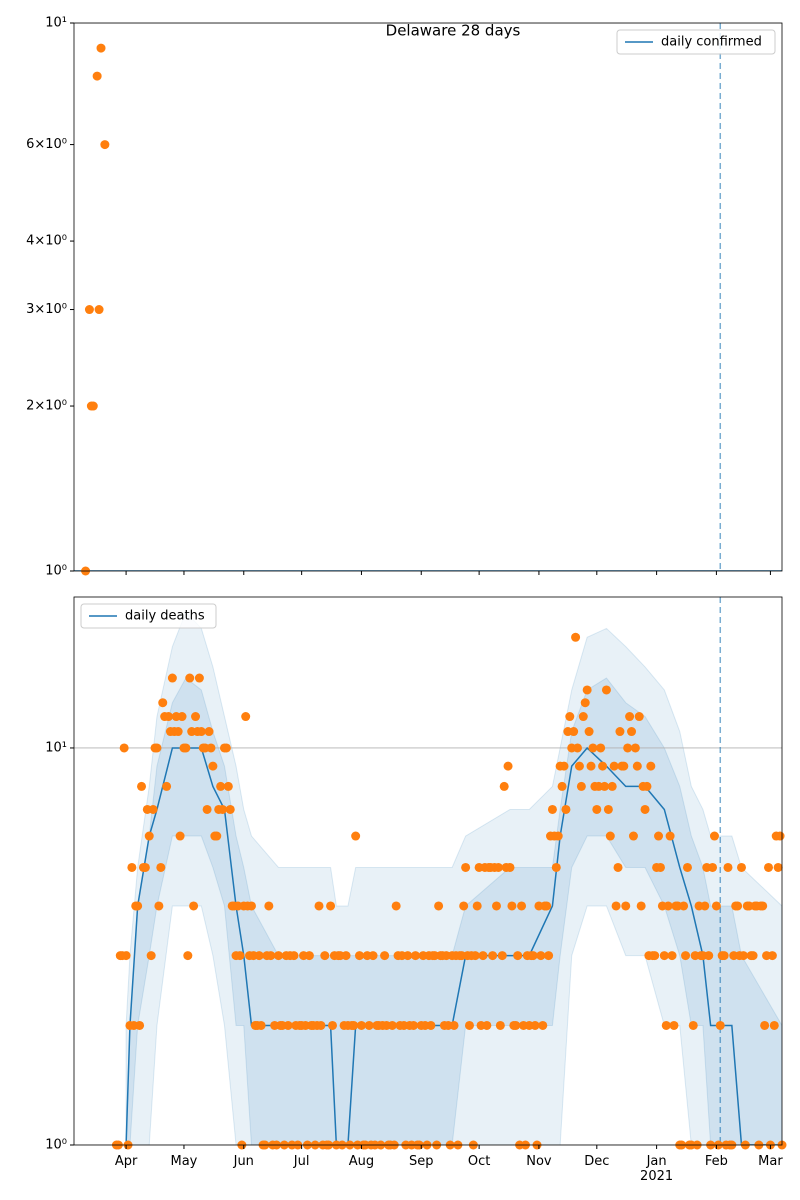 The image size is (800, 1200). What do you see at coordinates (46, 309) in the screenshot?
I see `y-tick-label: 3×10⁰` at bounding box center [46, 309].